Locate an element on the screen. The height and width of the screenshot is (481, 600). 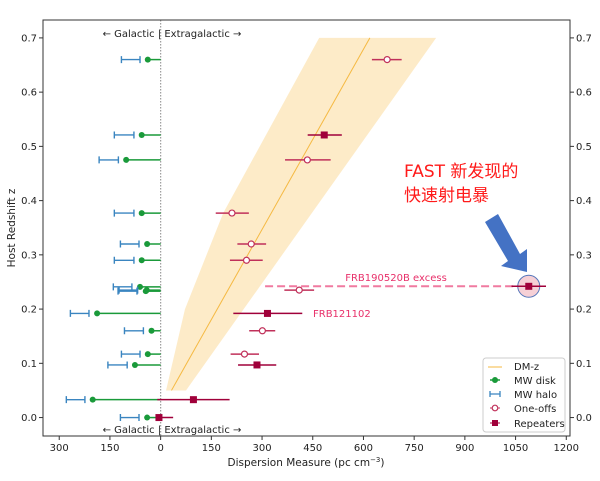
frb190520b-excess-label: FRB190520B excess is located at coordinates (396, 278).